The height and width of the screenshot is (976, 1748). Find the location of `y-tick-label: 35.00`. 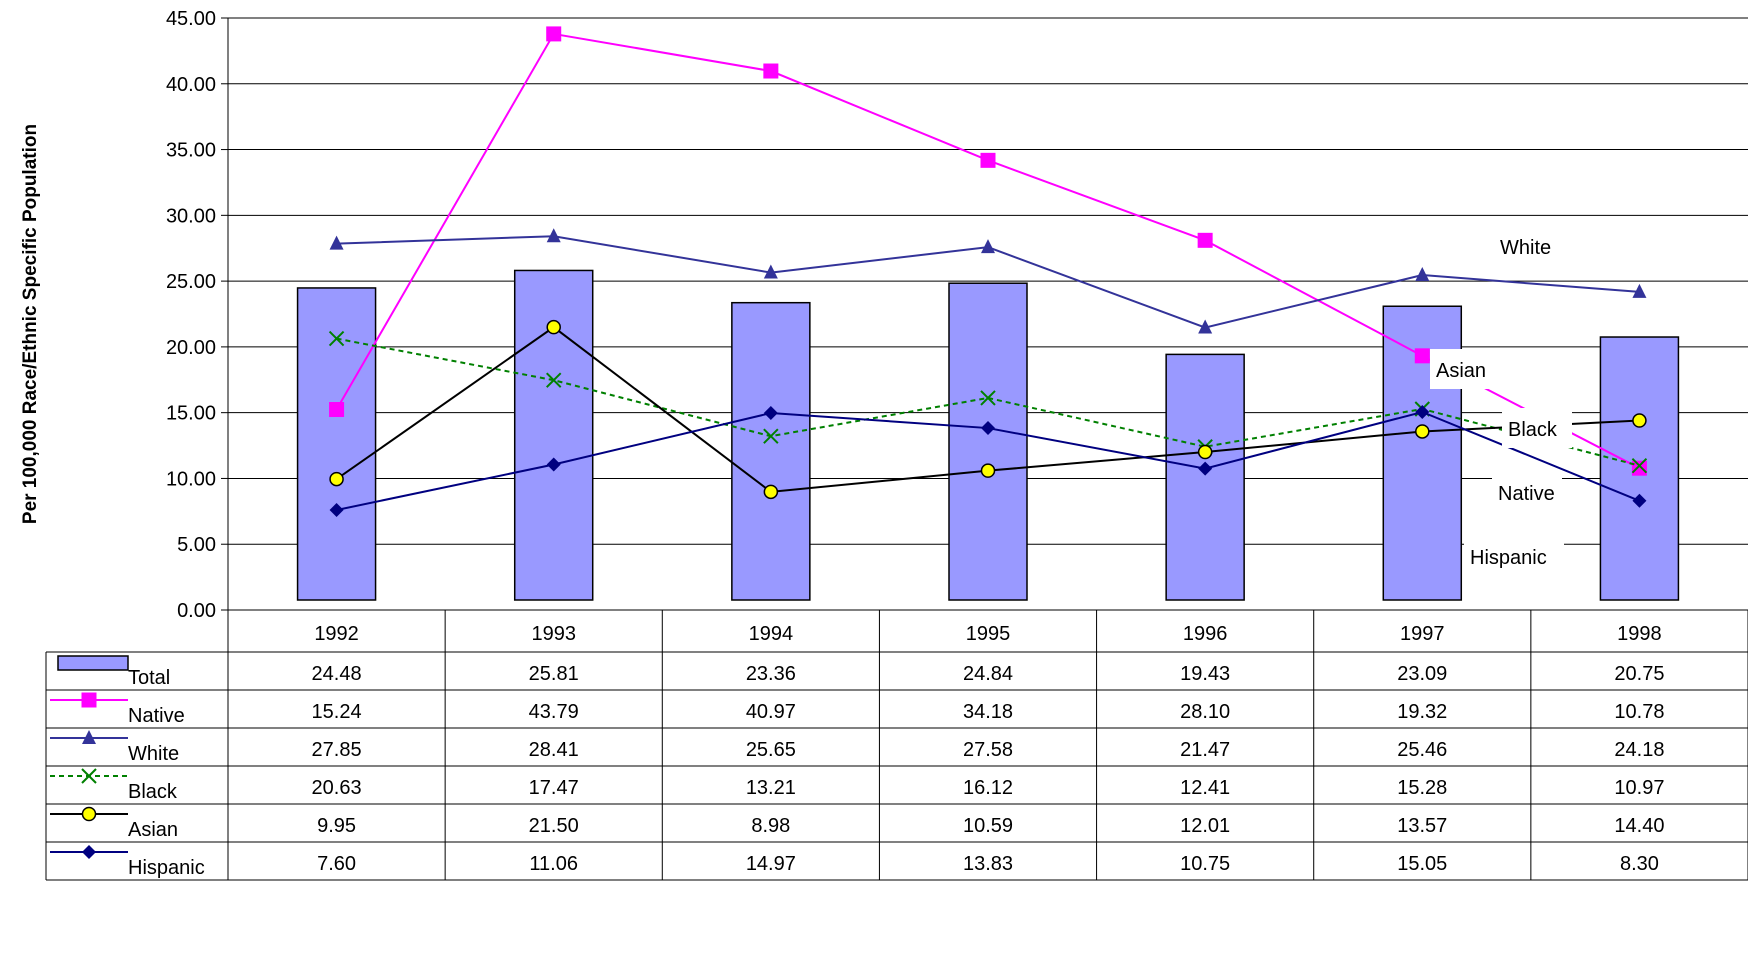

y-tick-label: 35.00 is located at coordinates (191, 151).